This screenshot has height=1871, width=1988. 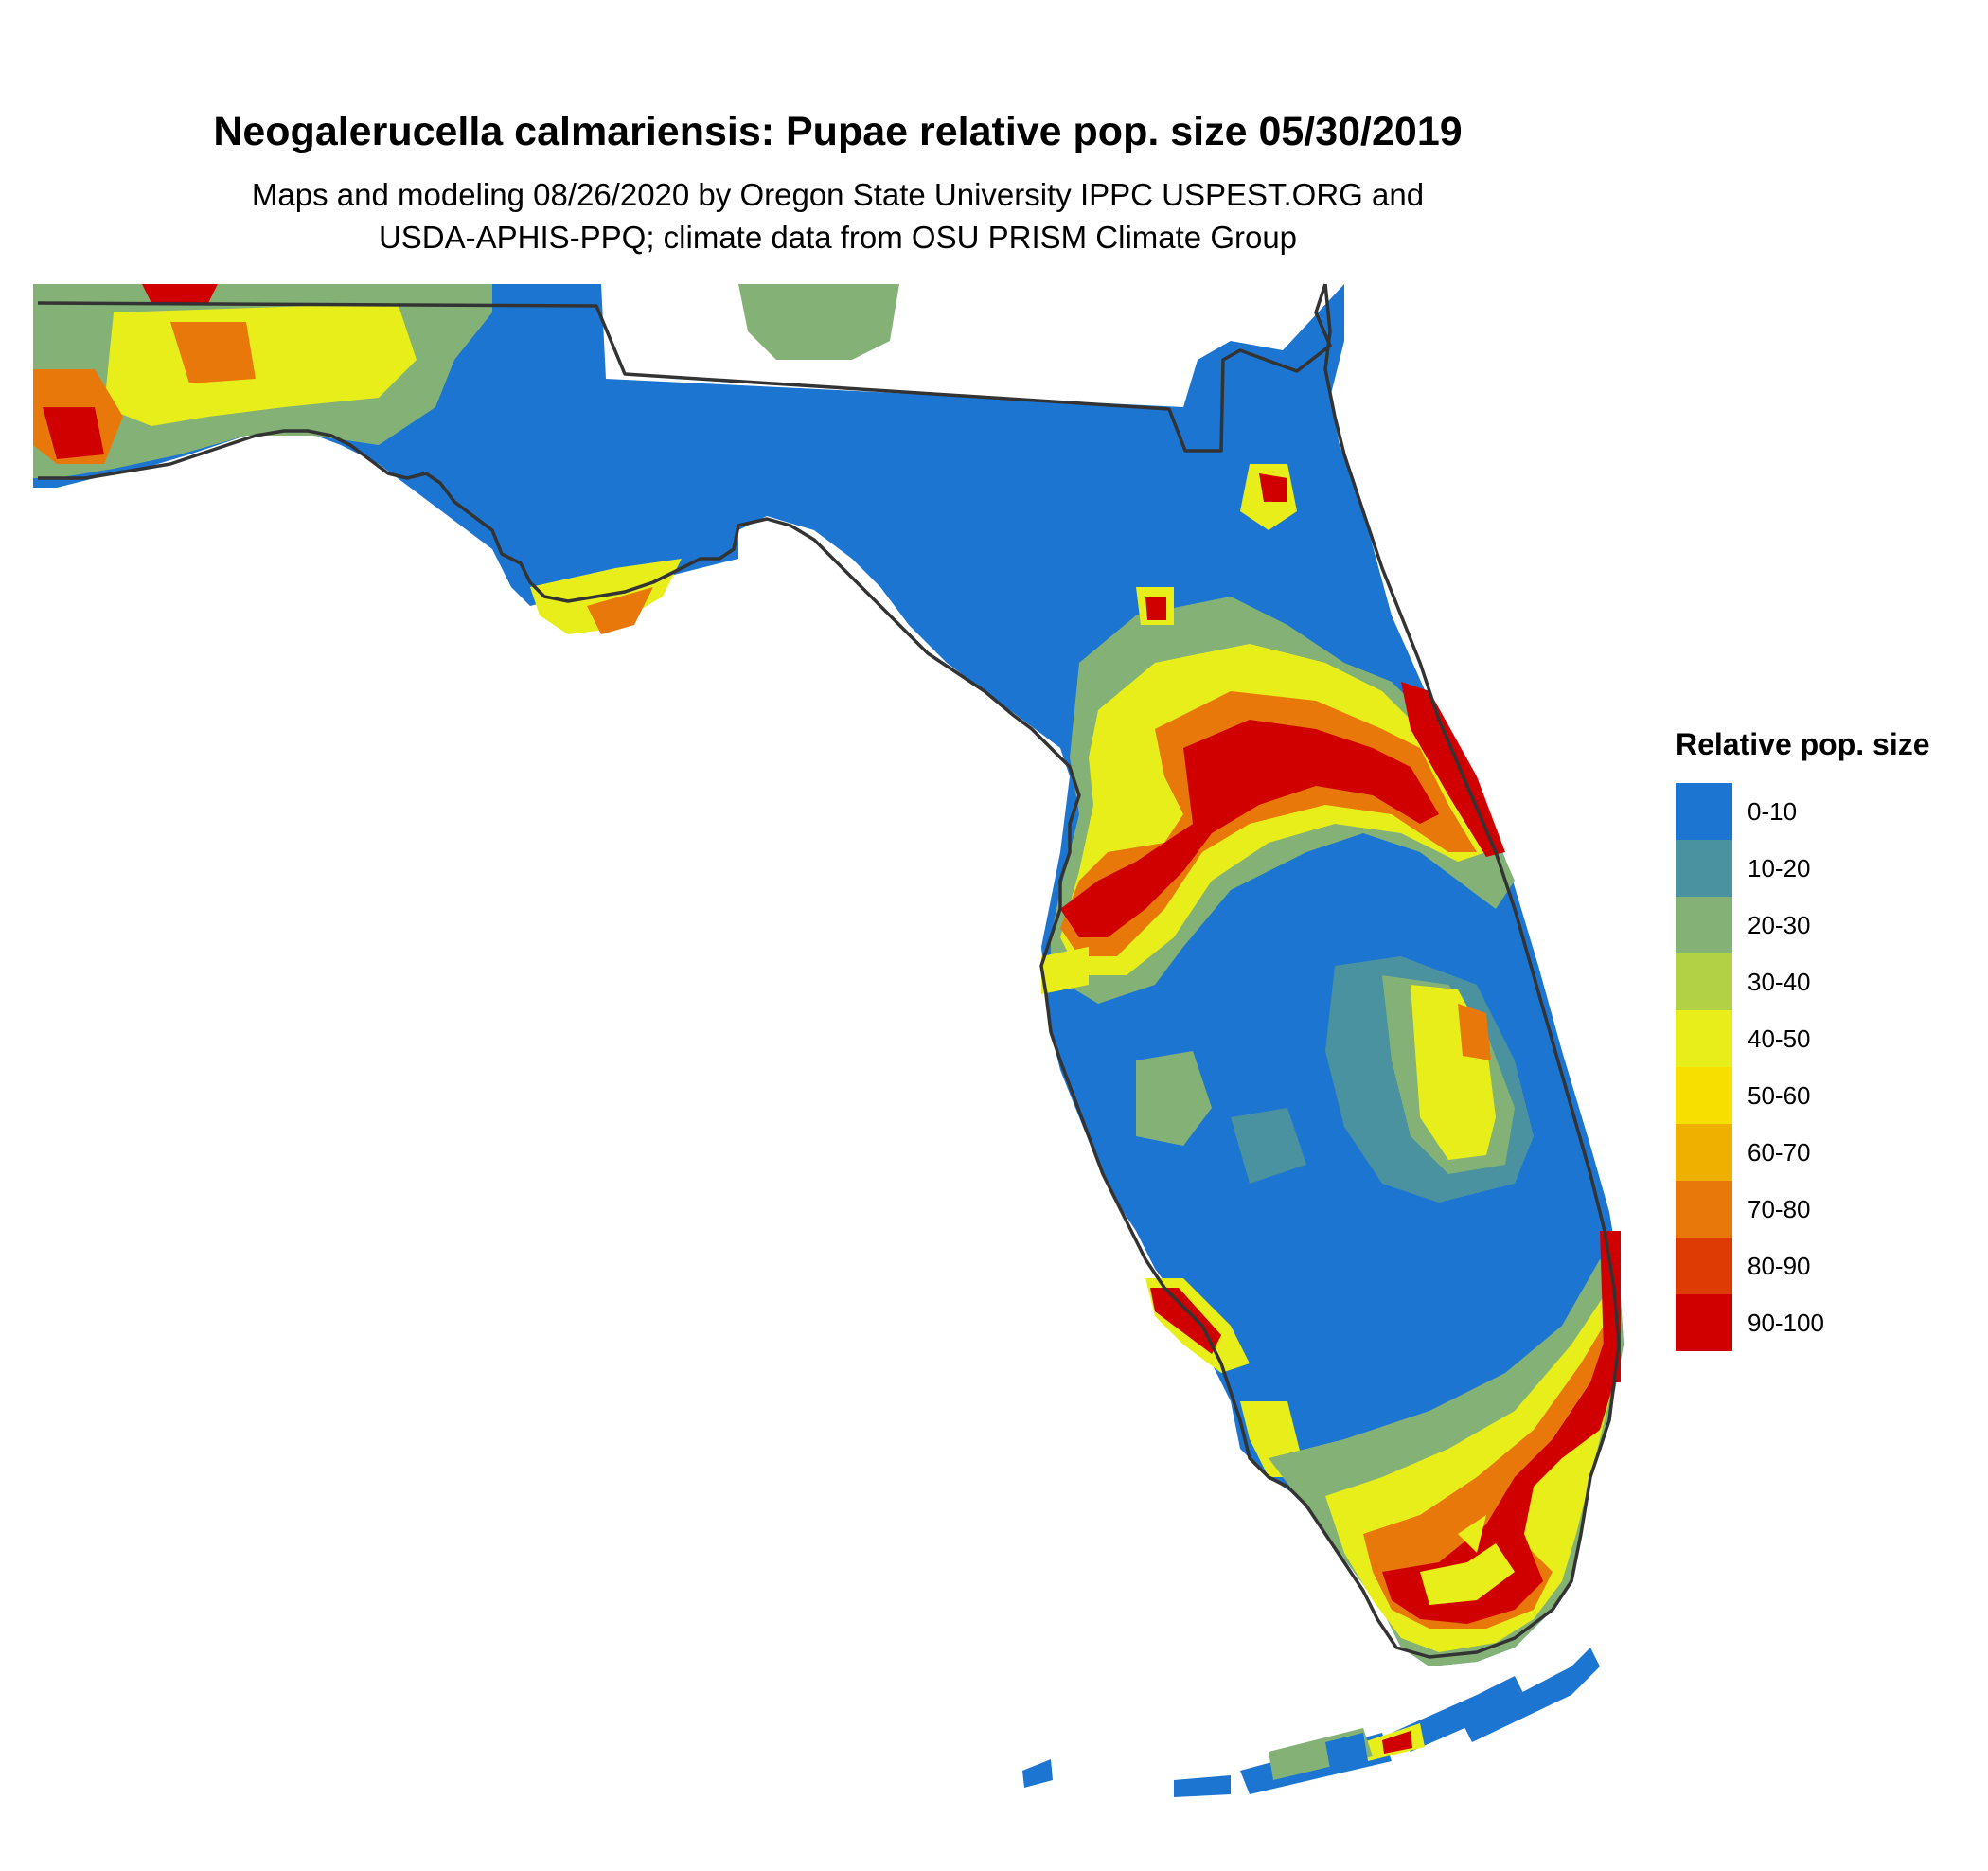 I want to click on legend-label: 10-20, so click(x=1779, y=867).